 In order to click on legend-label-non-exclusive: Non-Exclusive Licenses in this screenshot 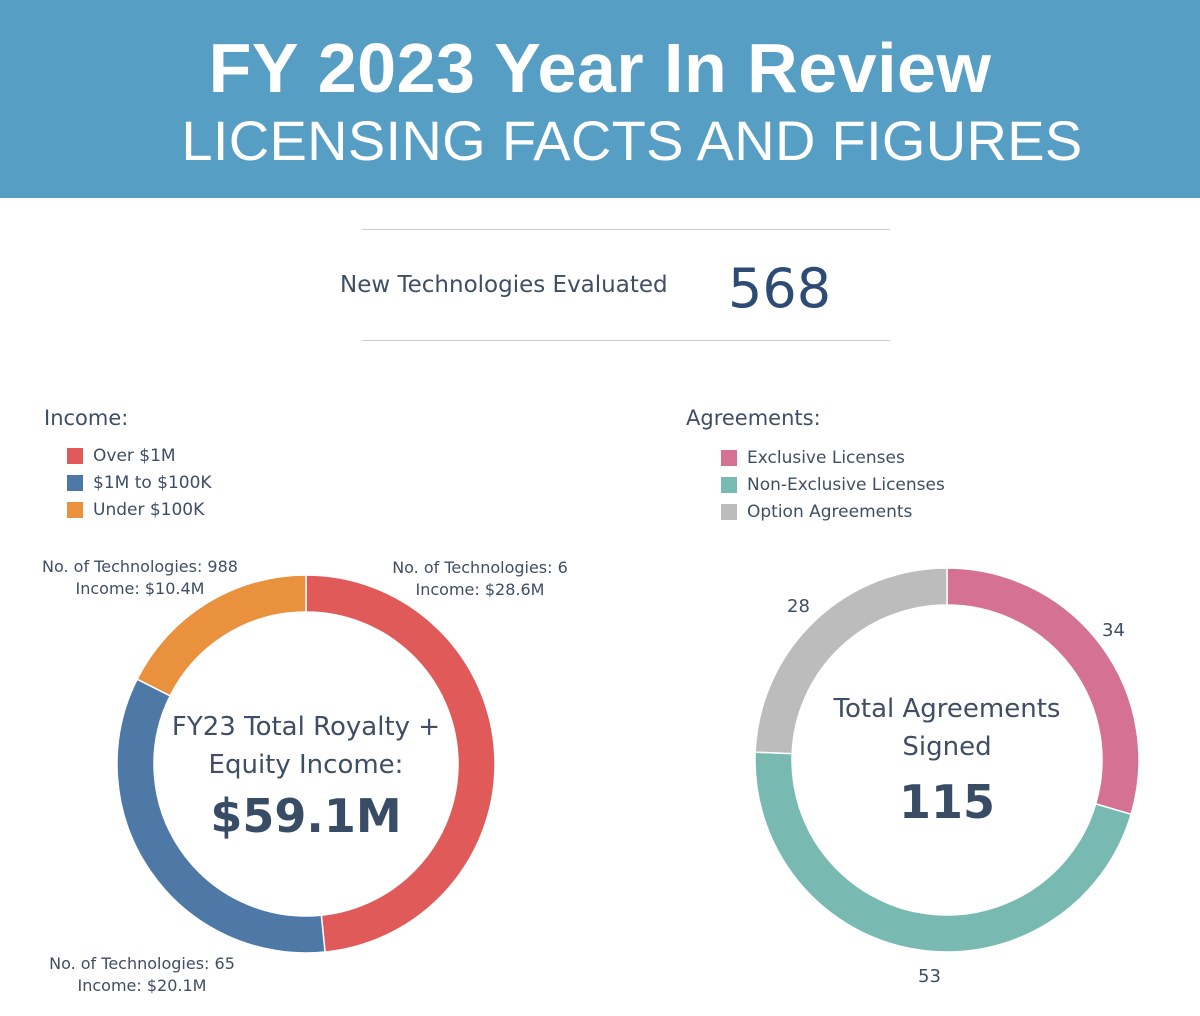, I will do `click(846, 485)`.